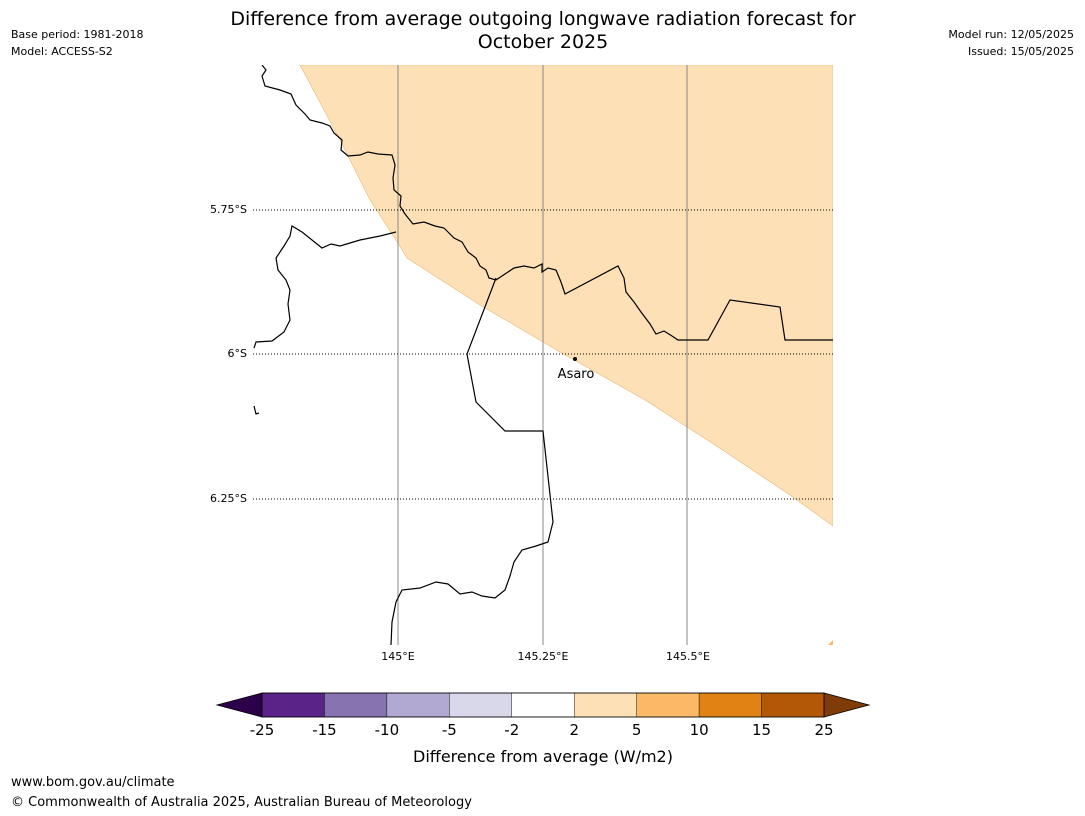  What do you see at coordinates (574, 730) in the screenshot?
I see `colorbar-tick-label: 2` at bounding box center [574, 730].